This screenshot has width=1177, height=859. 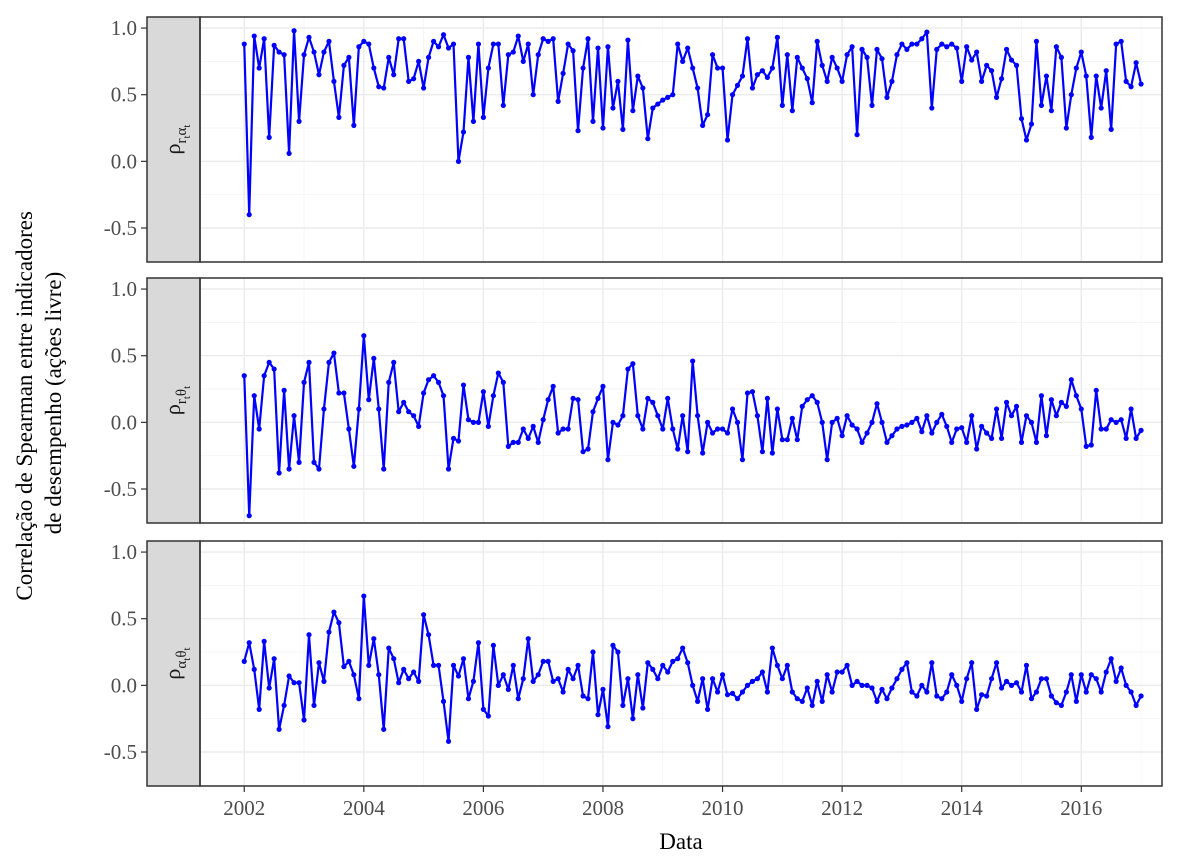 What do you see at coordinates (483, 808) in the screenshot?
I see `x-tick-label: 2006` at bounding box center [483, 808].